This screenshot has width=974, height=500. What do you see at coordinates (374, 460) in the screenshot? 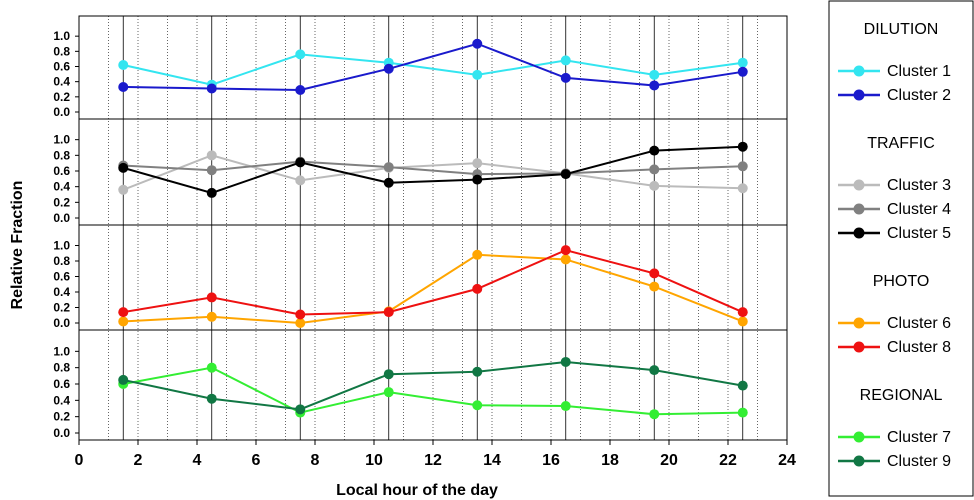
I see `x-tick-label: 10` at bounding box center [374, 460].